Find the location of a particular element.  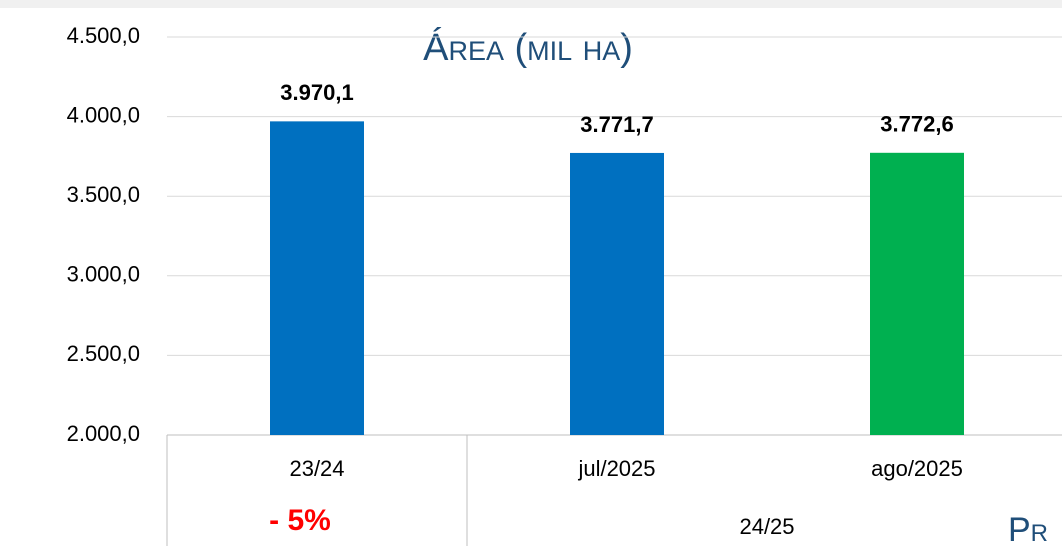

x-tick-label: ago/2025 is located at coordinates (917, 468).